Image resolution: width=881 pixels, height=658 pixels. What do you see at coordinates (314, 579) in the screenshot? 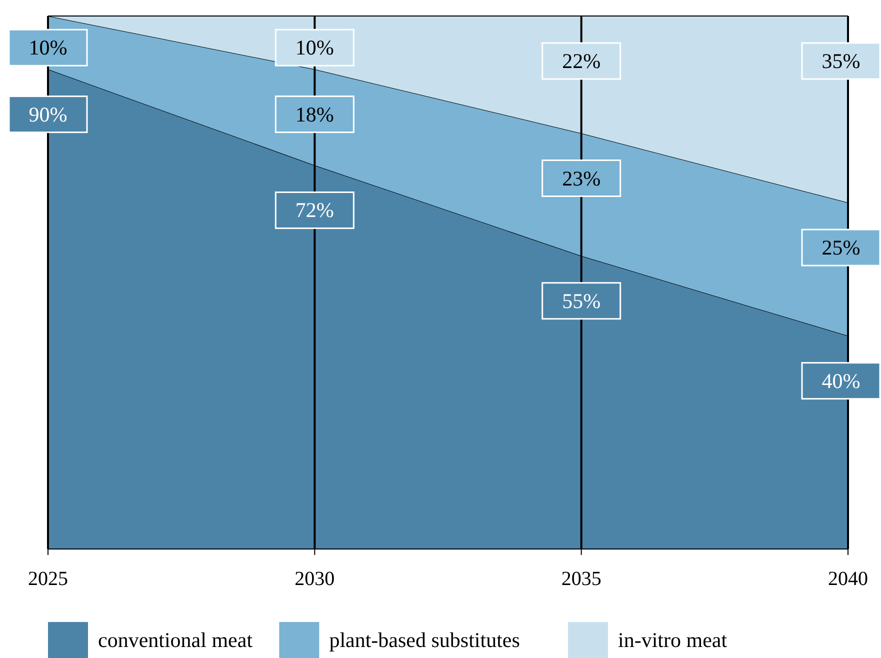
I see `x-tick-label: 2030` at bounding box center [314, 579].